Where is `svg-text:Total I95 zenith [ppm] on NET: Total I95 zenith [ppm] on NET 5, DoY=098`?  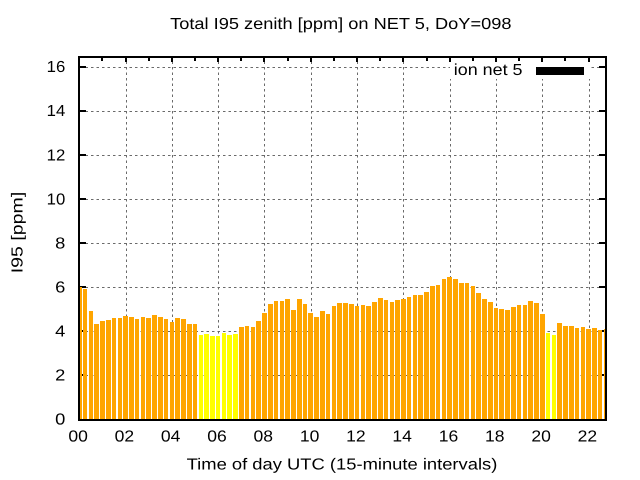
svg-text:Total I95 zenith [ppm] on NET: Total I95 zenith [ppm] on NET 5, DoY=098 is located at coordinates (341, 24).